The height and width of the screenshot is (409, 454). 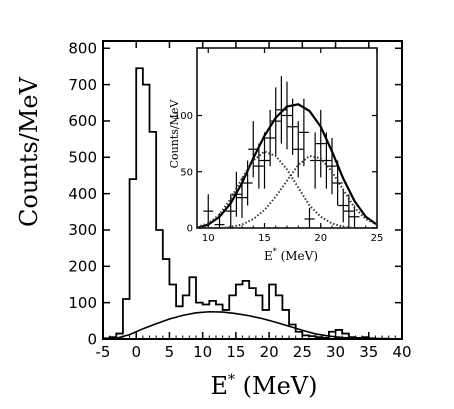 What do you see at coordinates (82, 85) in the screenshot?
I see `main-y-tick-label: 700` at bounding box center [82, 85].